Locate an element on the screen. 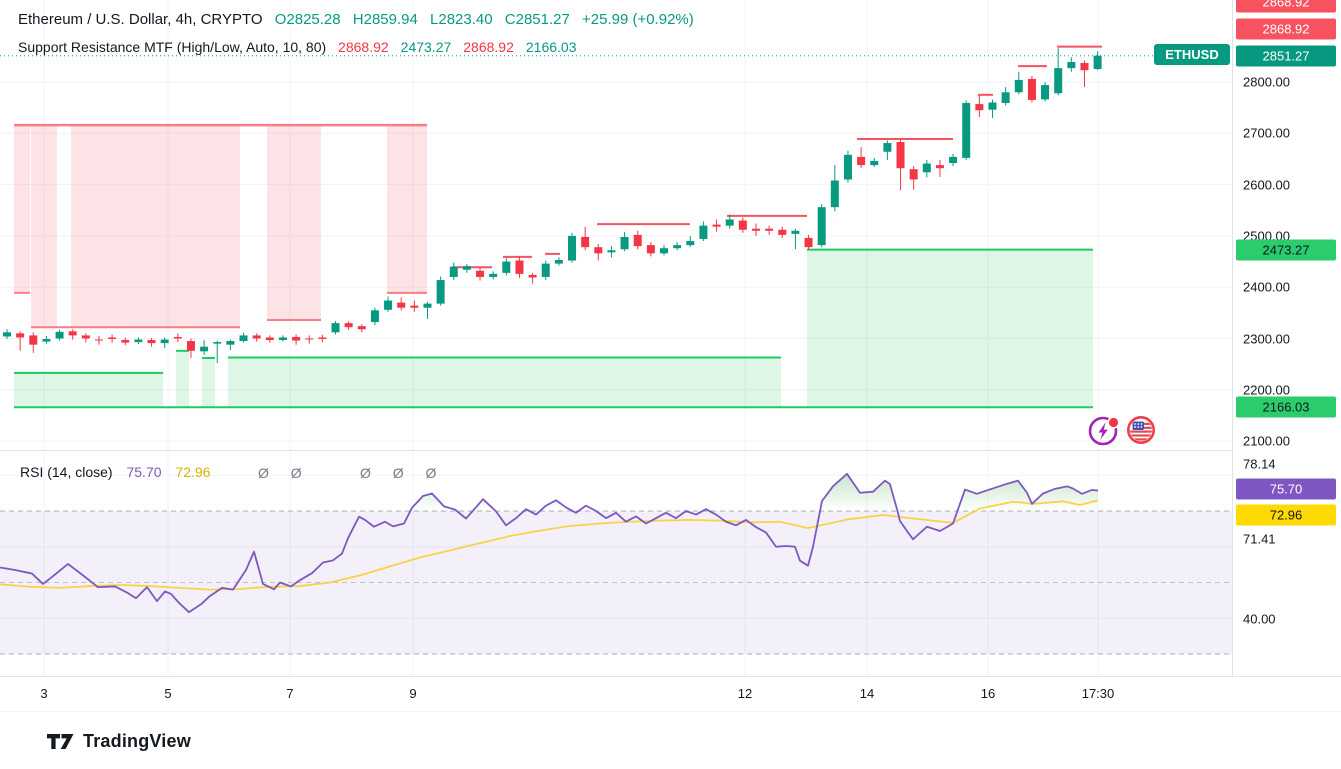 The width and height of the screenshot is (1341, 769). time-tick: 9 is located at coordinates (413, 693).